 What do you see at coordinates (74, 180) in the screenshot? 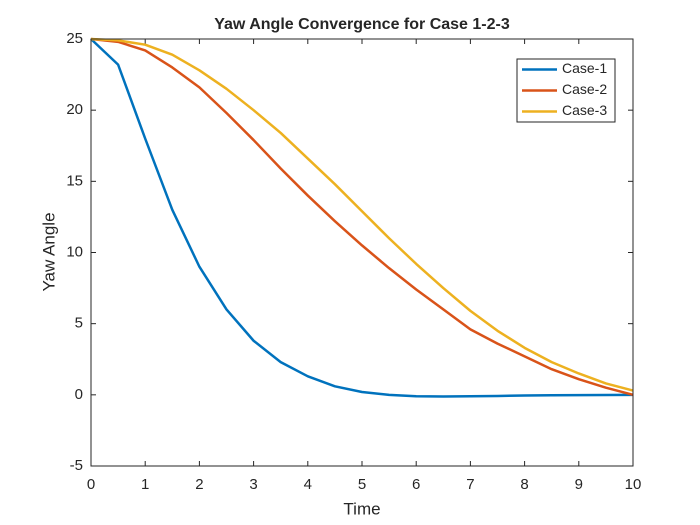
I see `y-tick-label: 15` at bounding box center [74, 180].